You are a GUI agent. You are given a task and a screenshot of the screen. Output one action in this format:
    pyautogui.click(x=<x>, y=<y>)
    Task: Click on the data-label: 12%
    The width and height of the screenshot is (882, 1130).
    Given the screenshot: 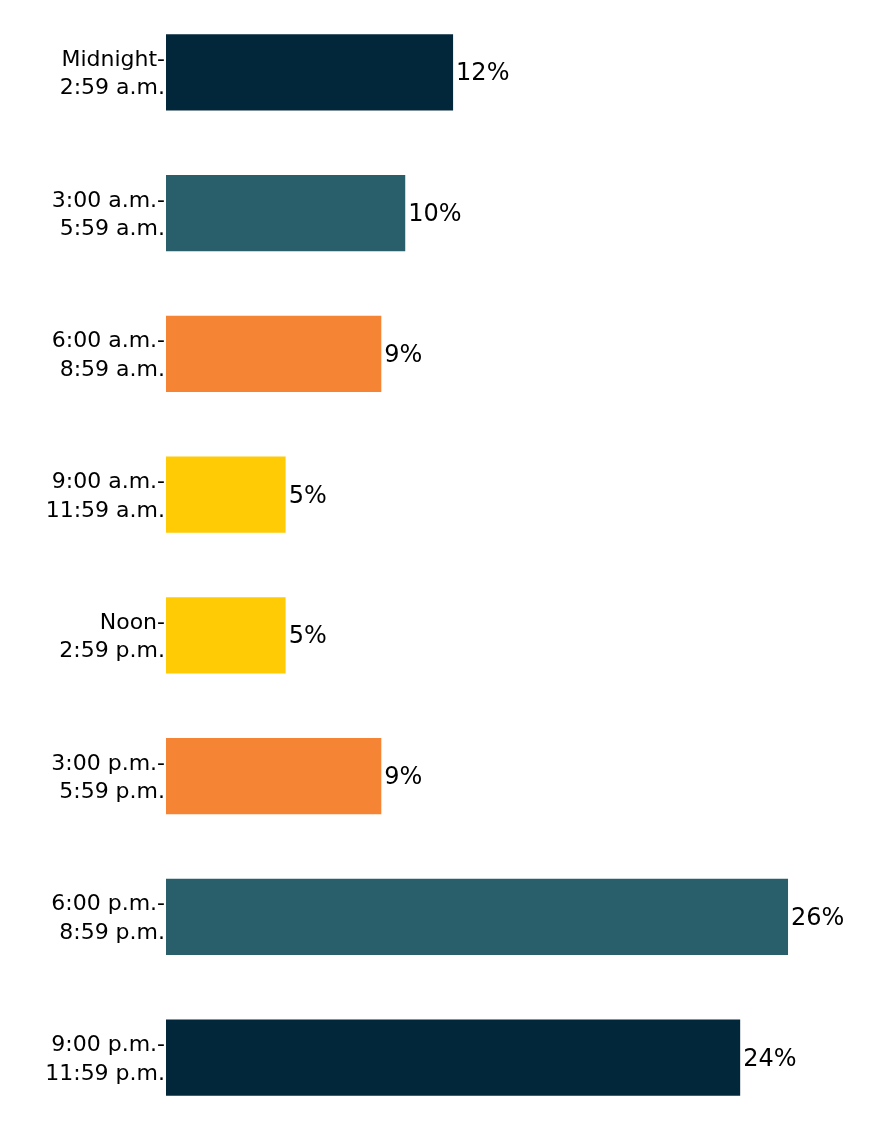 What is the action you would take?
    pyautogui.click(x=483, y=72)
    